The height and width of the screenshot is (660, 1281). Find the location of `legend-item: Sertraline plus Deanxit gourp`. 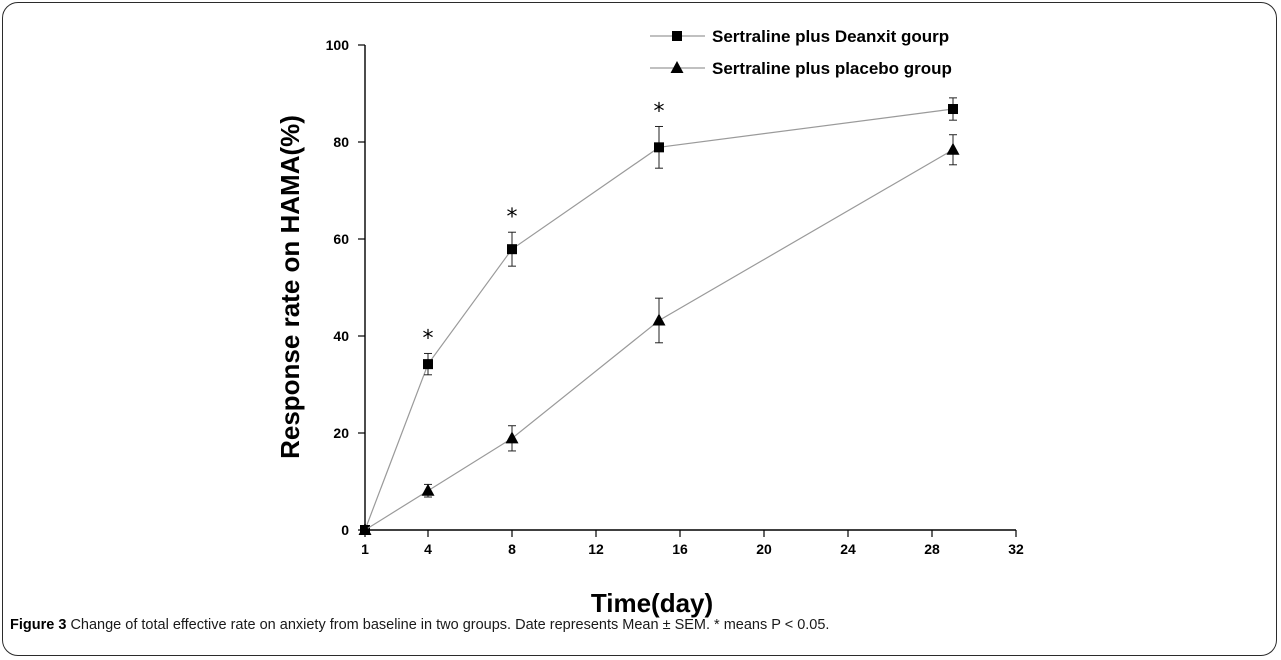

legend-item: Sertraline plus Deanxit gourp is located at coordinates (799, 36).